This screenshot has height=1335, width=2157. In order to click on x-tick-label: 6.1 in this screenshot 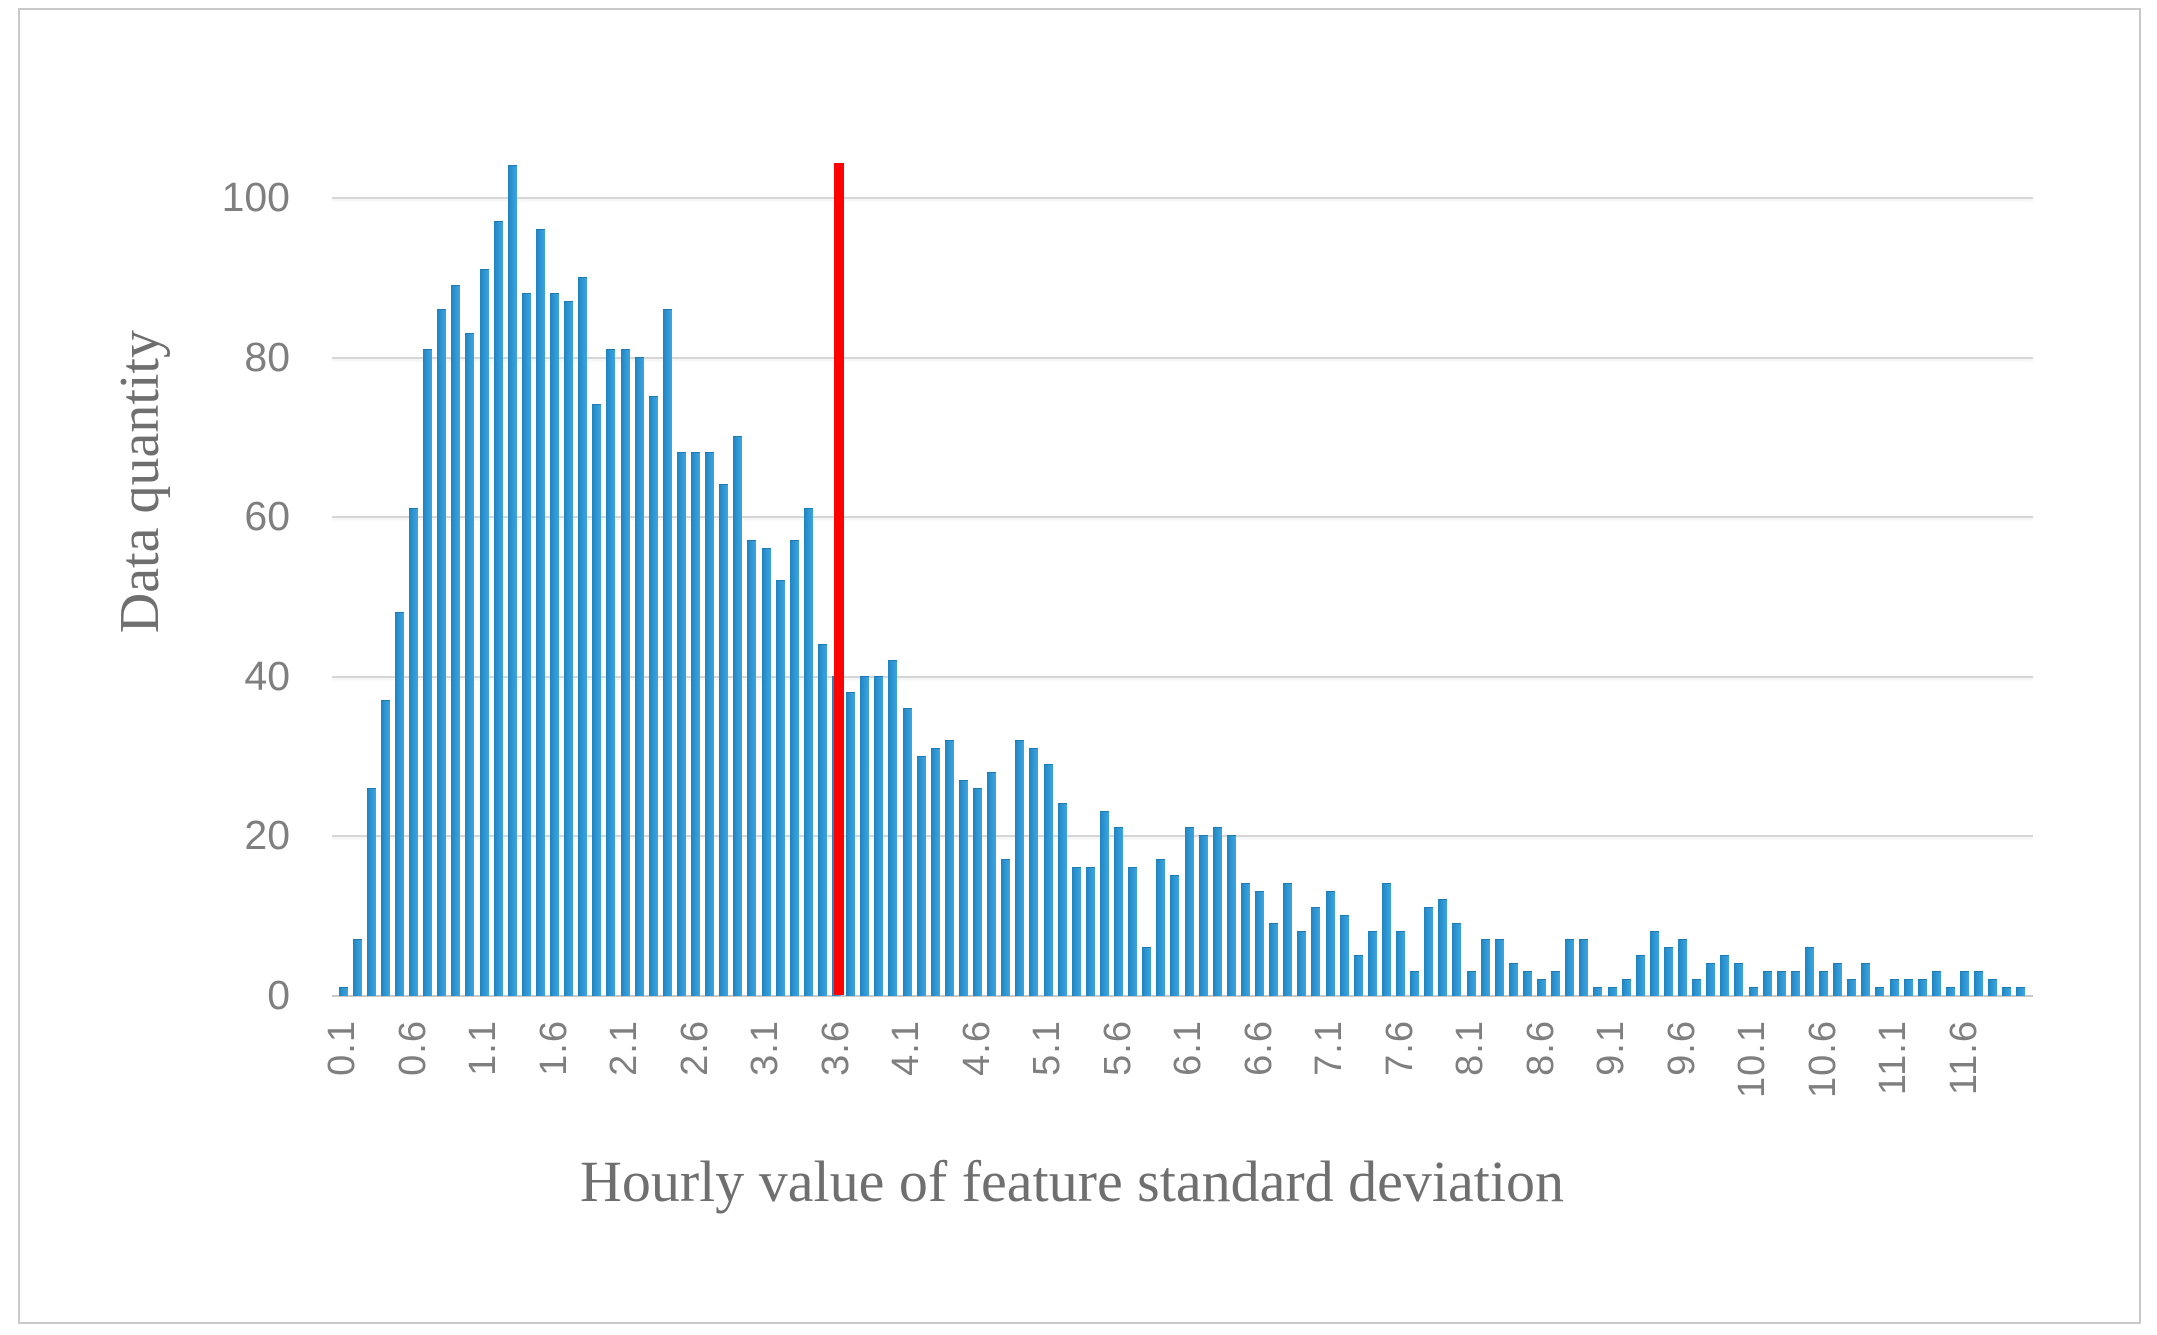, I will do `click(1188, 1048)`.